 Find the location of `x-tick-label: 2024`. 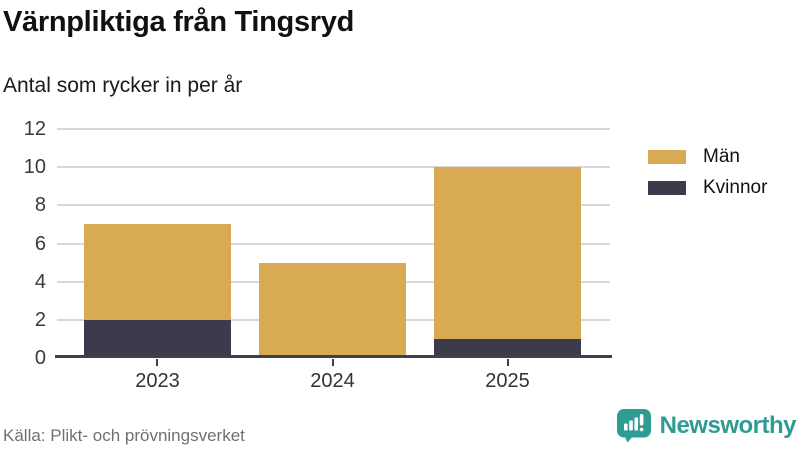

x-tick-label: 2024 is located at coordinates (332, 381).